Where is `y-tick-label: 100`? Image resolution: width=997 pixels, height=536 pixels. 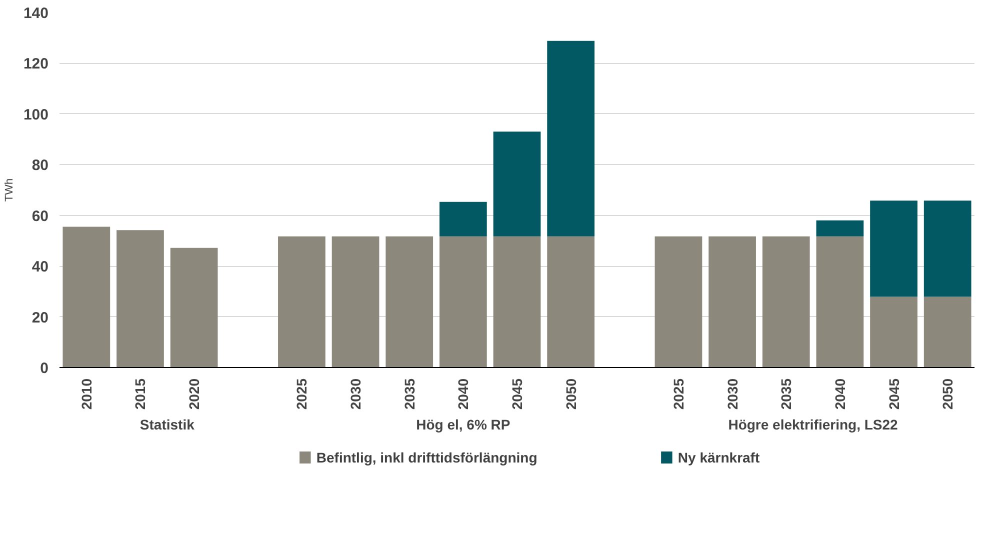 y-tick-label: 100 is located at coordinates (36, 115).